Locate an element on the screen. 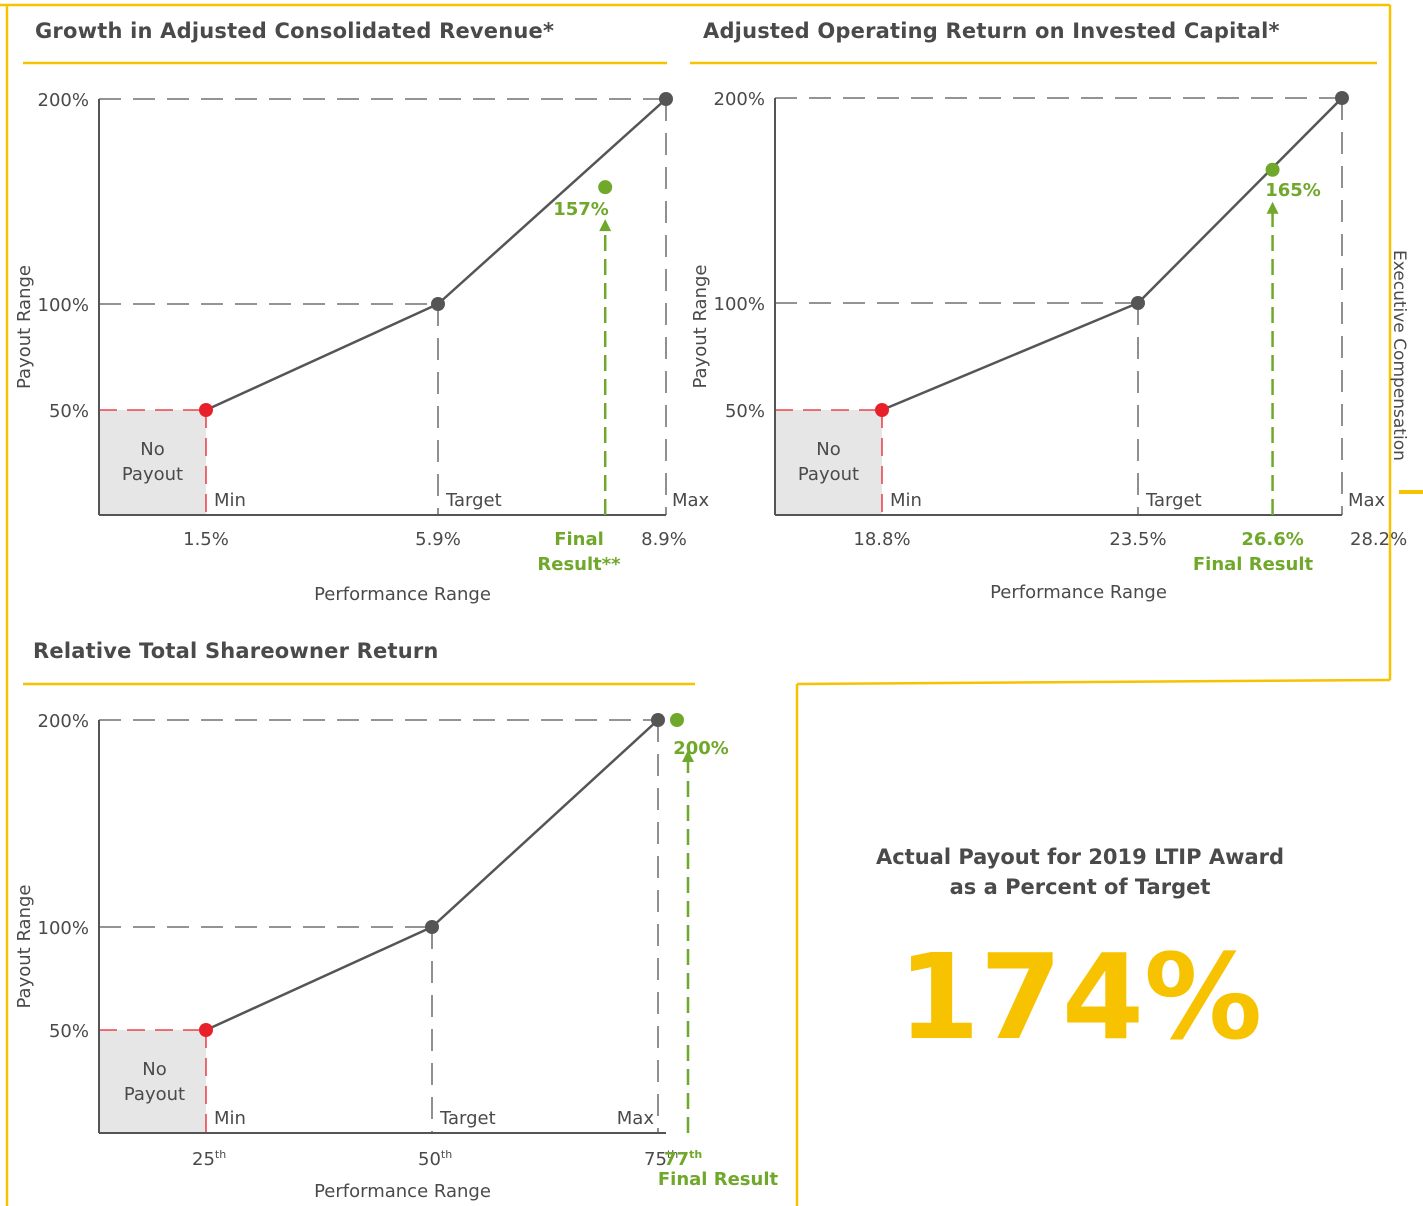 The height and width of the screenshot is (1206, 1423). frame-mid-horizontal is located at coordinates (1093, 682).